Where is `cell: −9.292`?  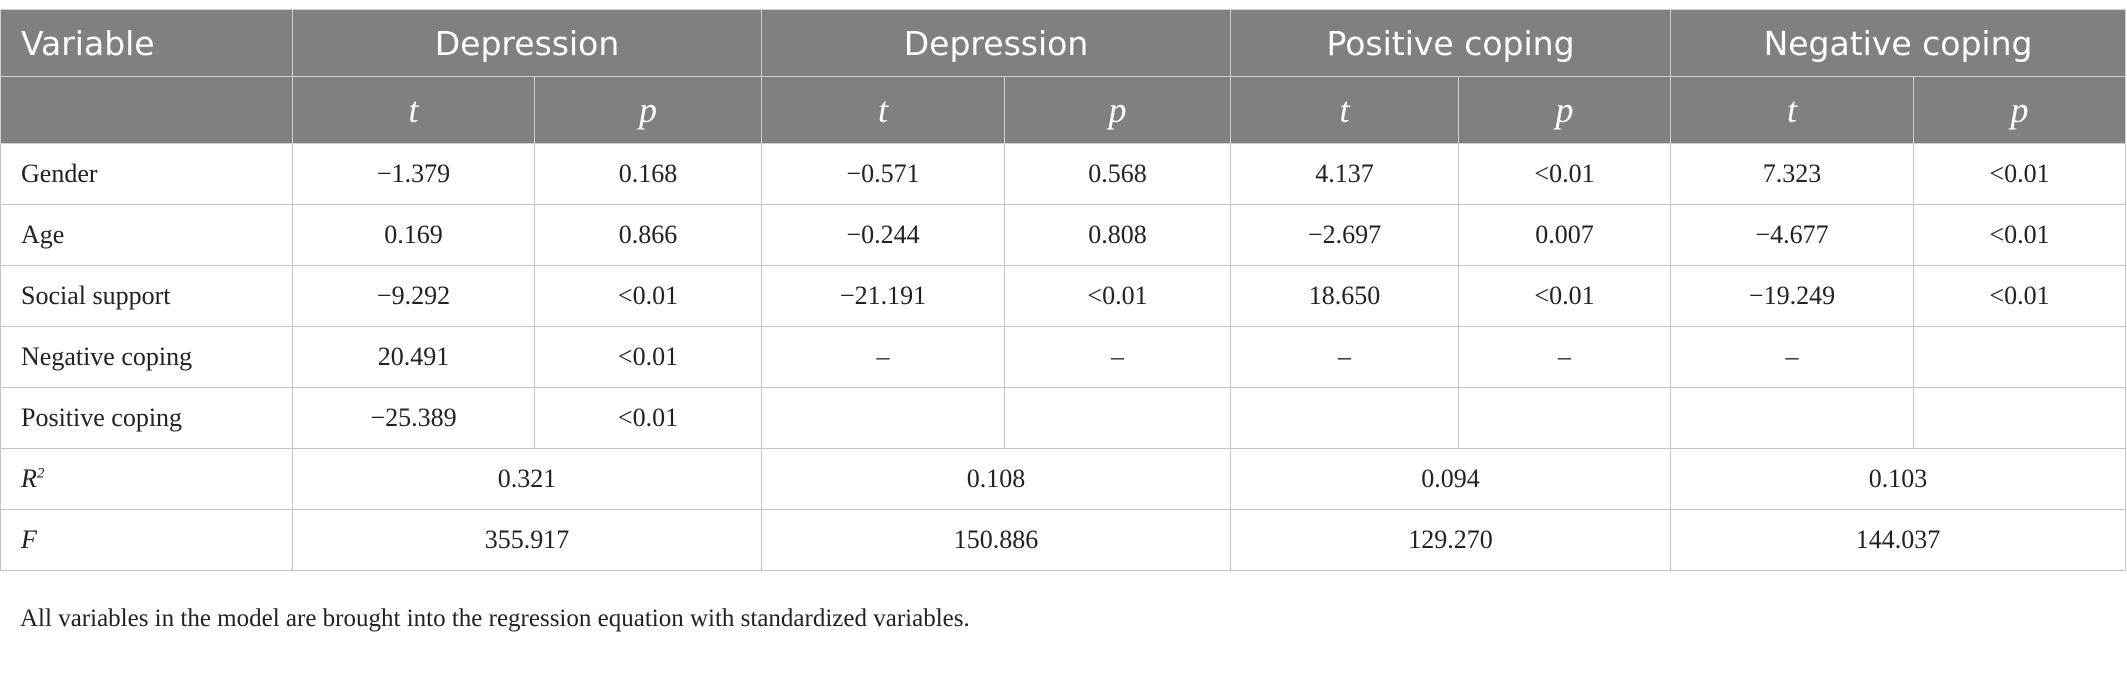 cell: −9.292 is located at coordinates (413, 296).